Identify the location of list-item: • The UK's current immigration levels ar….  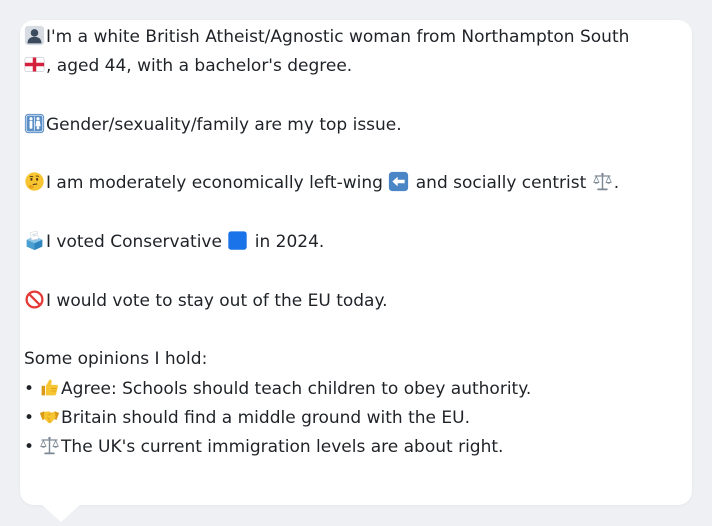
(339, 447).